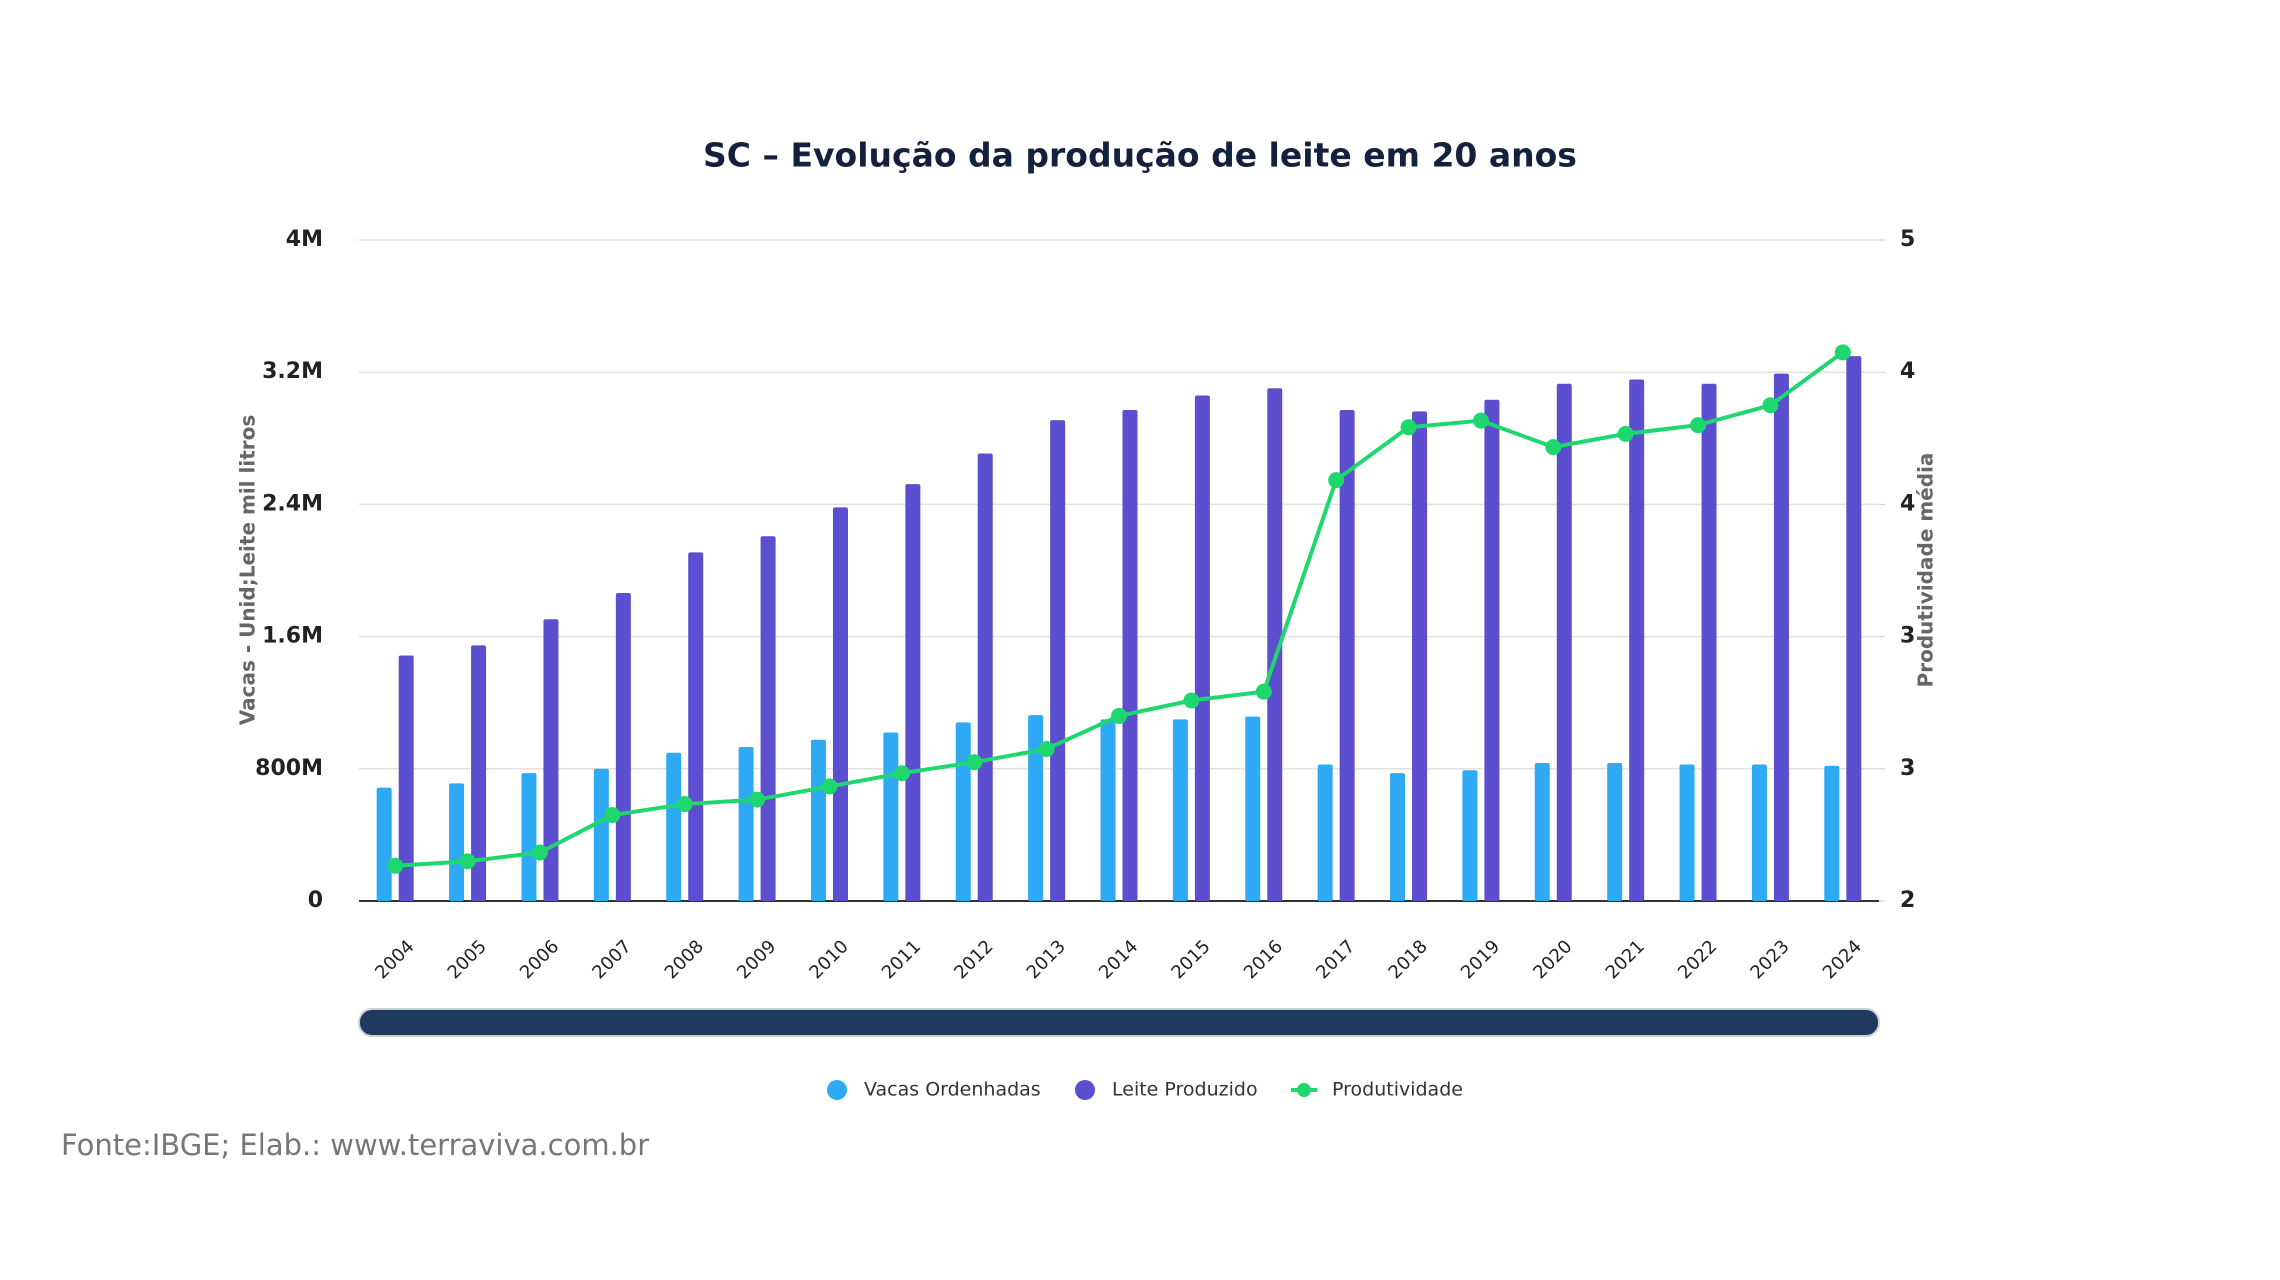  Describe the element at coordinates (756, 959) in the screenshot. I see `x-tick-label: 2009` at that location.